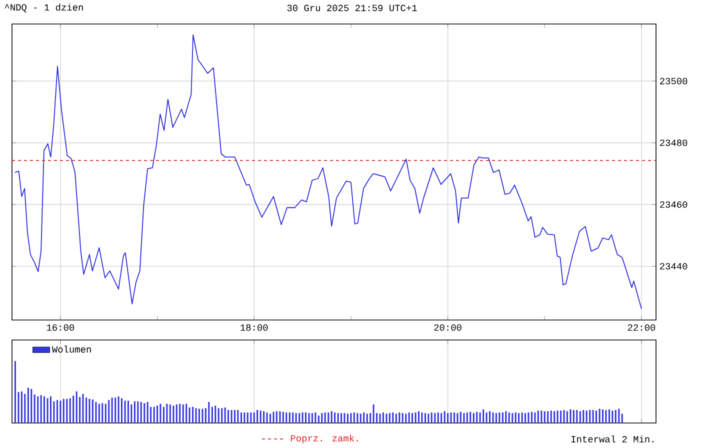  Describe the element at coordinates (674, 81) in the screenshot. I see `y-tick-label: 23500` at that location.